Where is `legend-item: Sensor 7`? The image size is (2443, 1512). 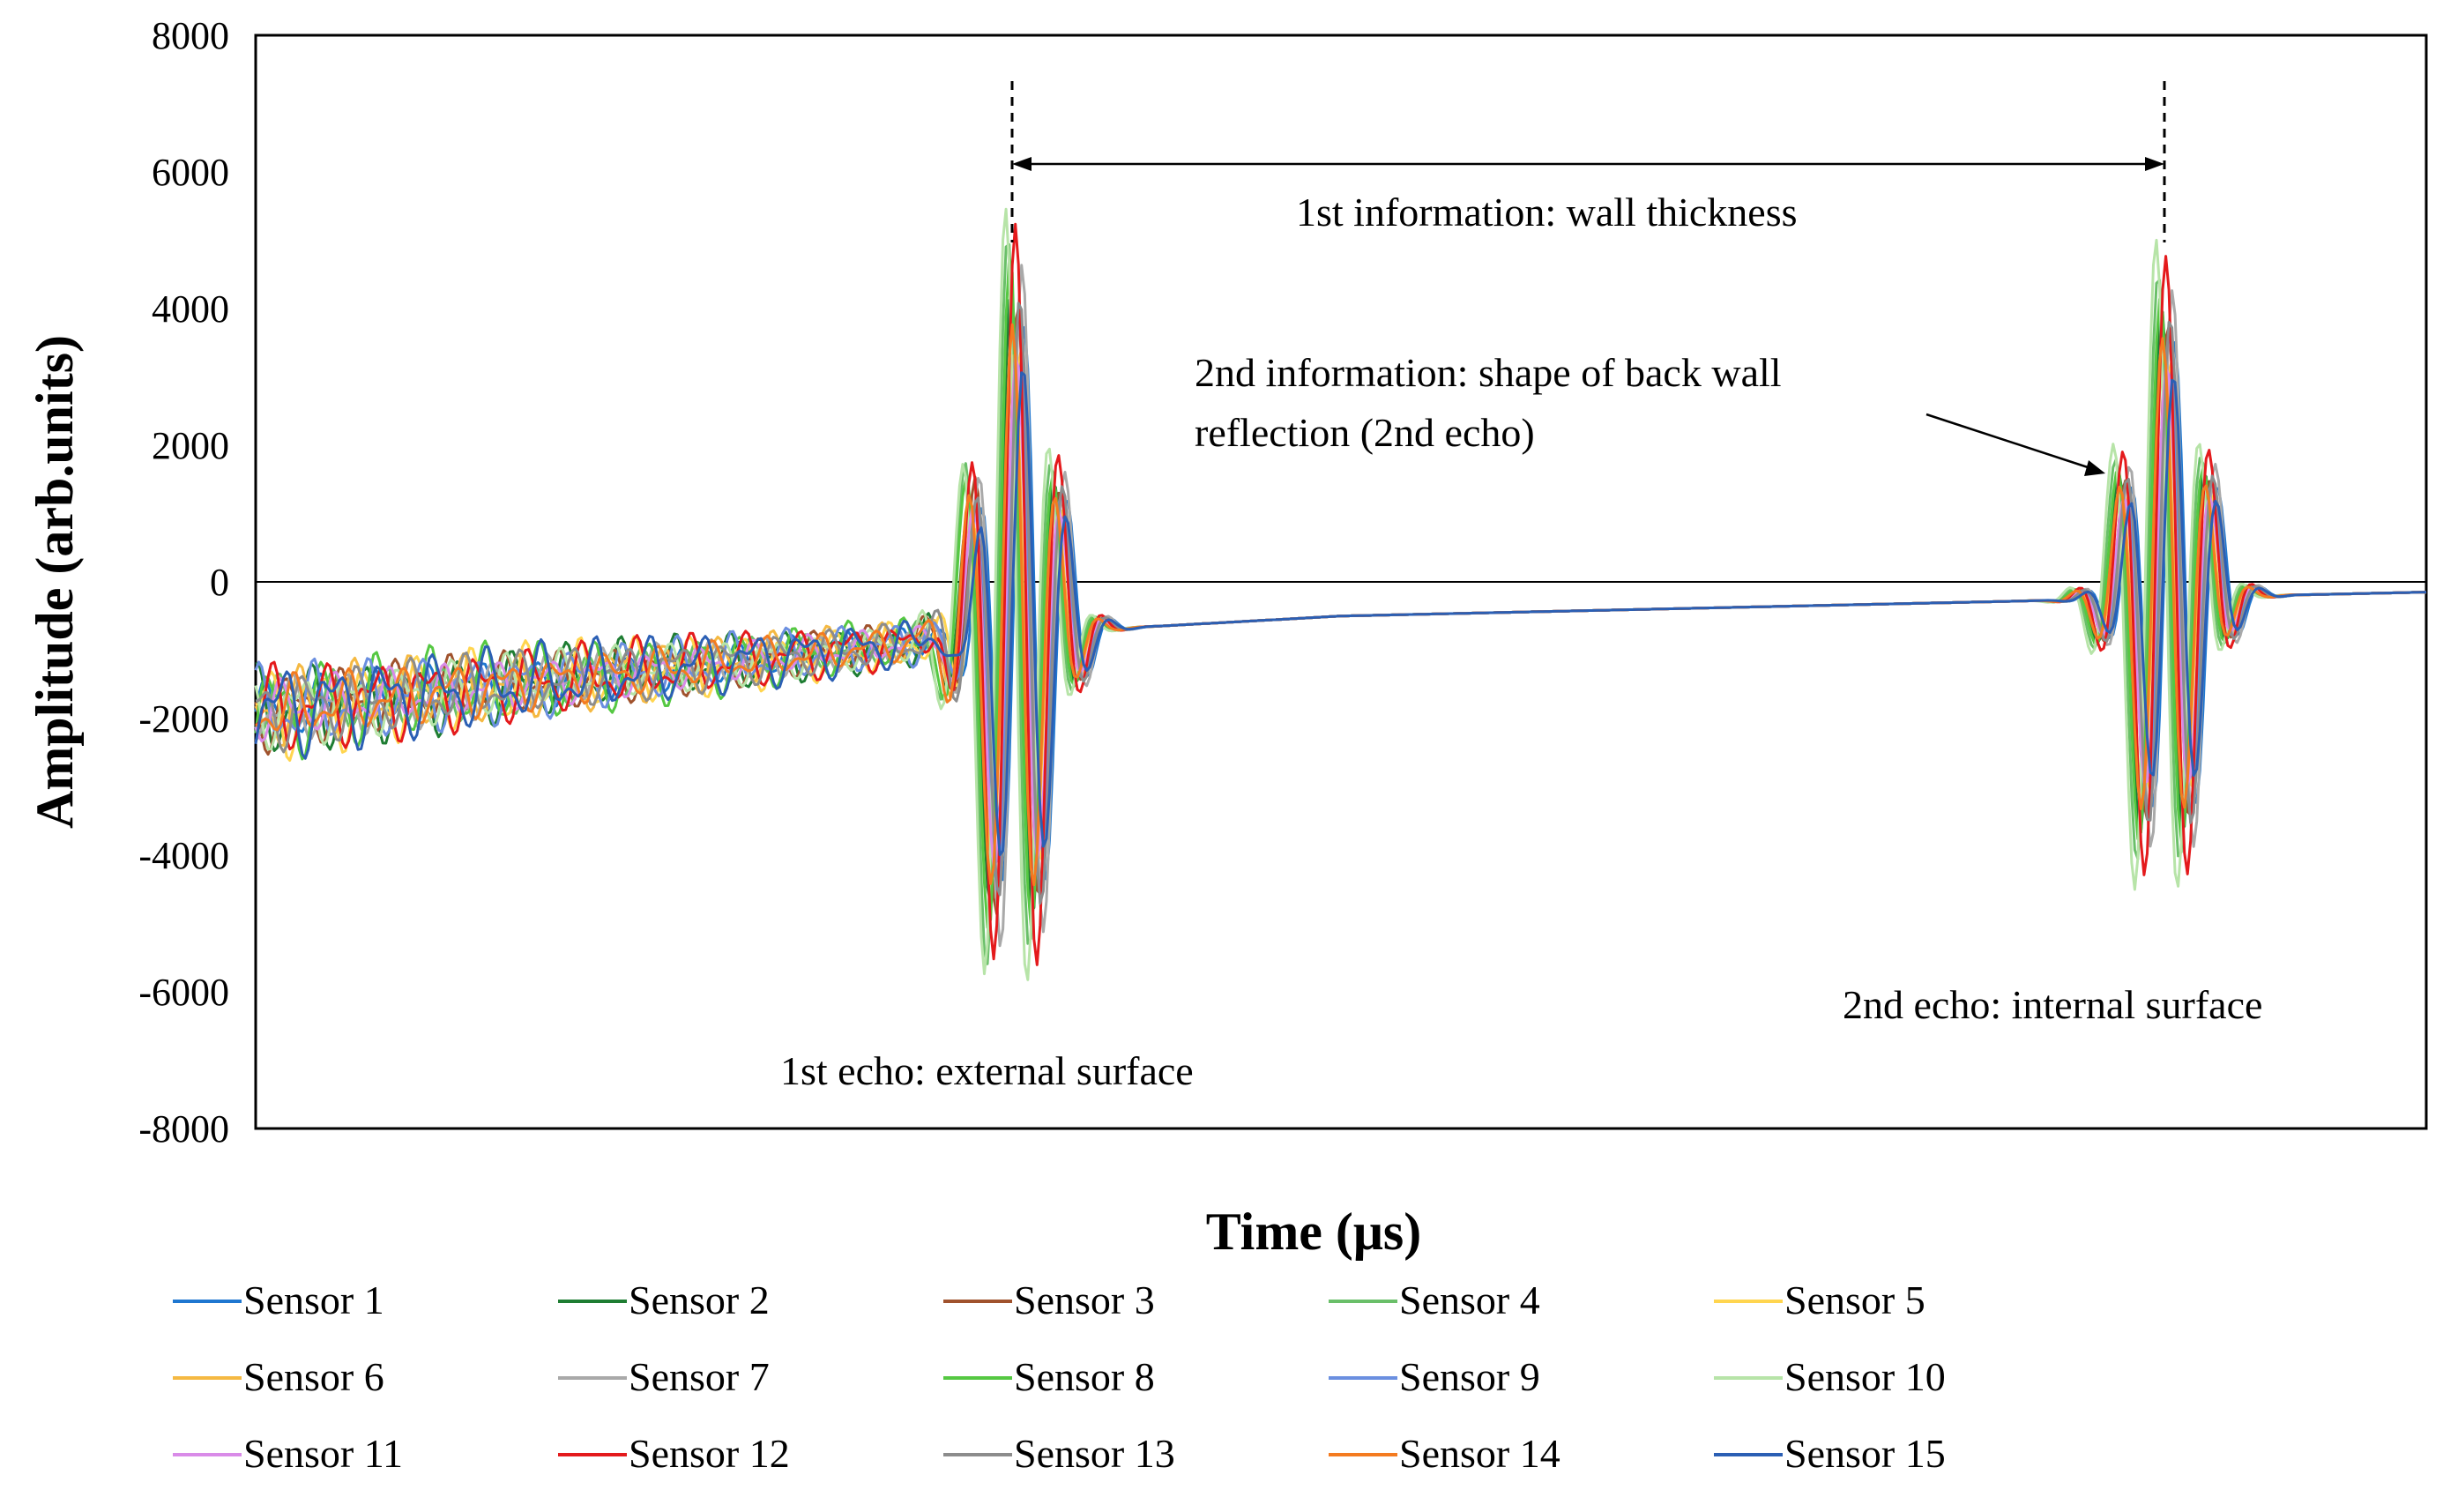 legend-item: Sensor 7 is located at coordinates (664, 1376).